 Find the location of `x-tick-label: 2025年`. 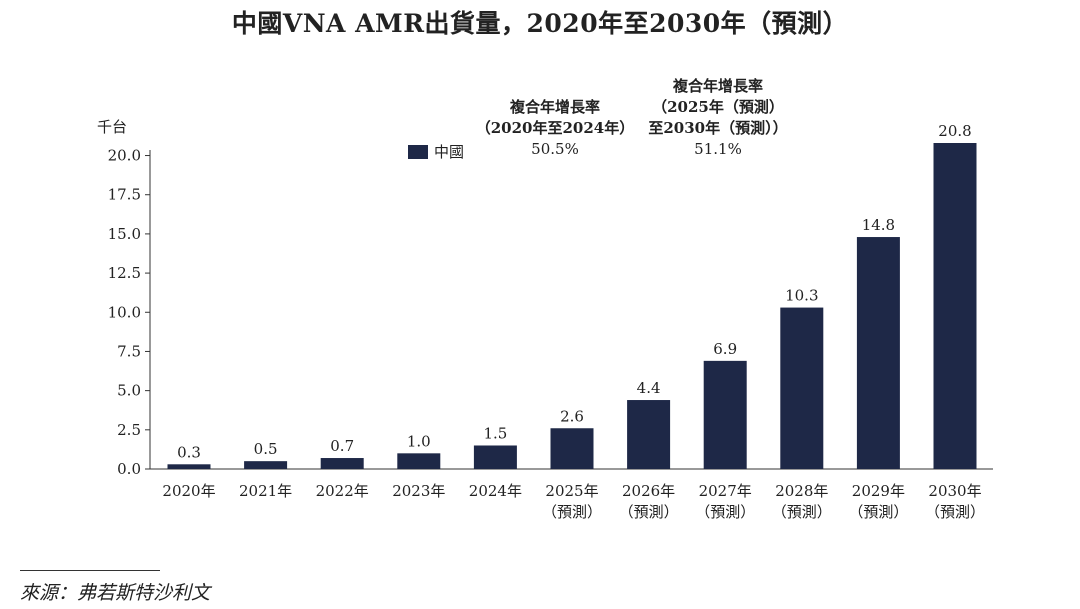

x-tick-label: 2025年 is located at coordinates (571, 491).